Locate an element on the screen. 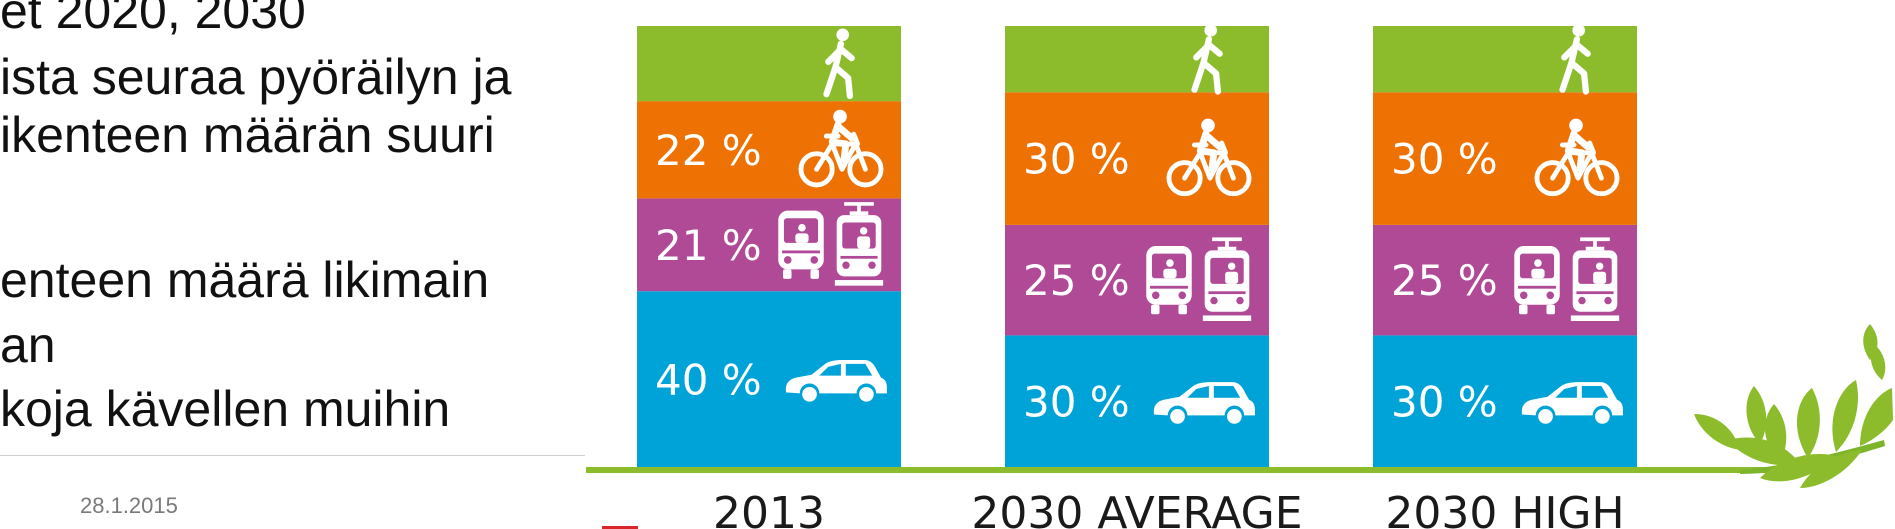 The height and width of the screenshot is (529, 1895). data-label-transit: 21 % is located at coordinates (708, 245).